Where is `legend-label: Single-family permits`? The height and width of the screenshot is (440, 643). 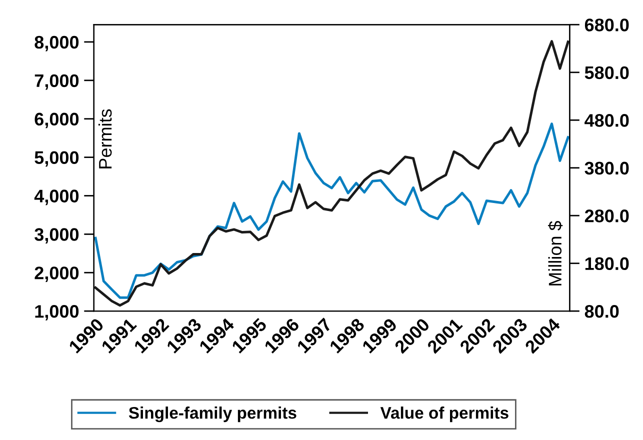
legend-label: Single-family permits is located at coordinates (212, 414).